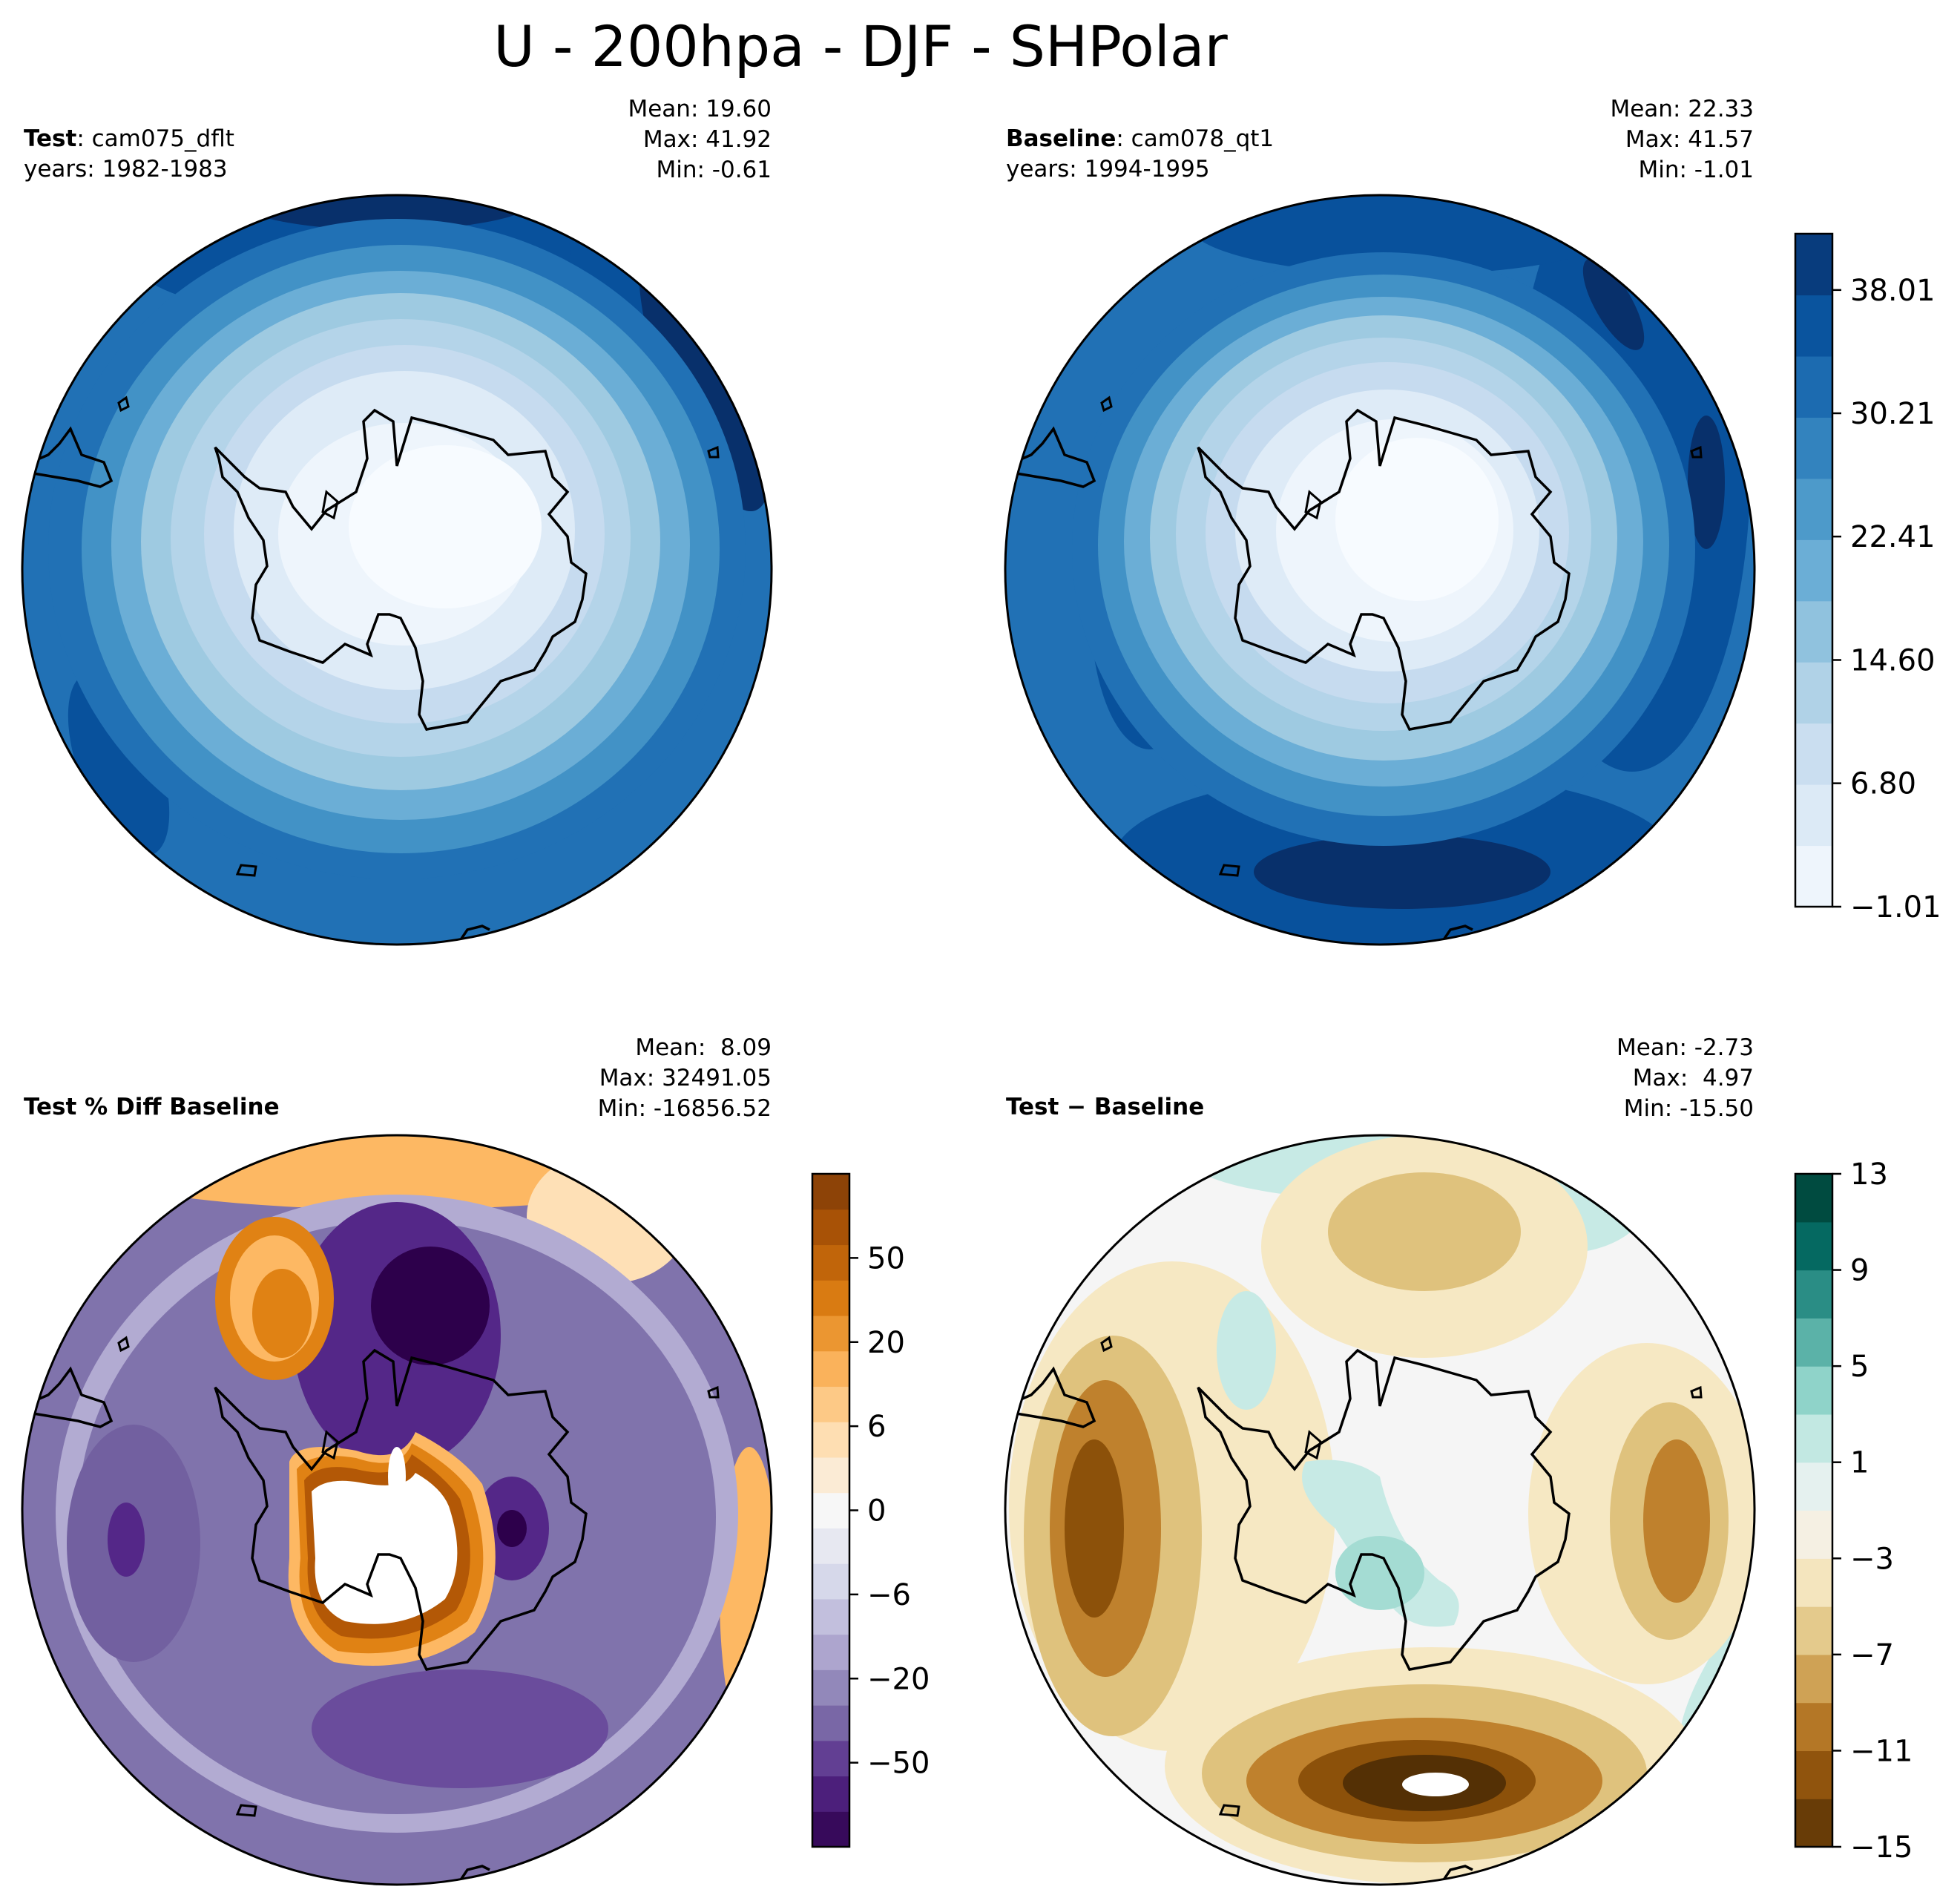 This screenshot has width=1960, height=1898. I want to click on diff-panel-label: Test − Baseline, so click(1105, 1107).